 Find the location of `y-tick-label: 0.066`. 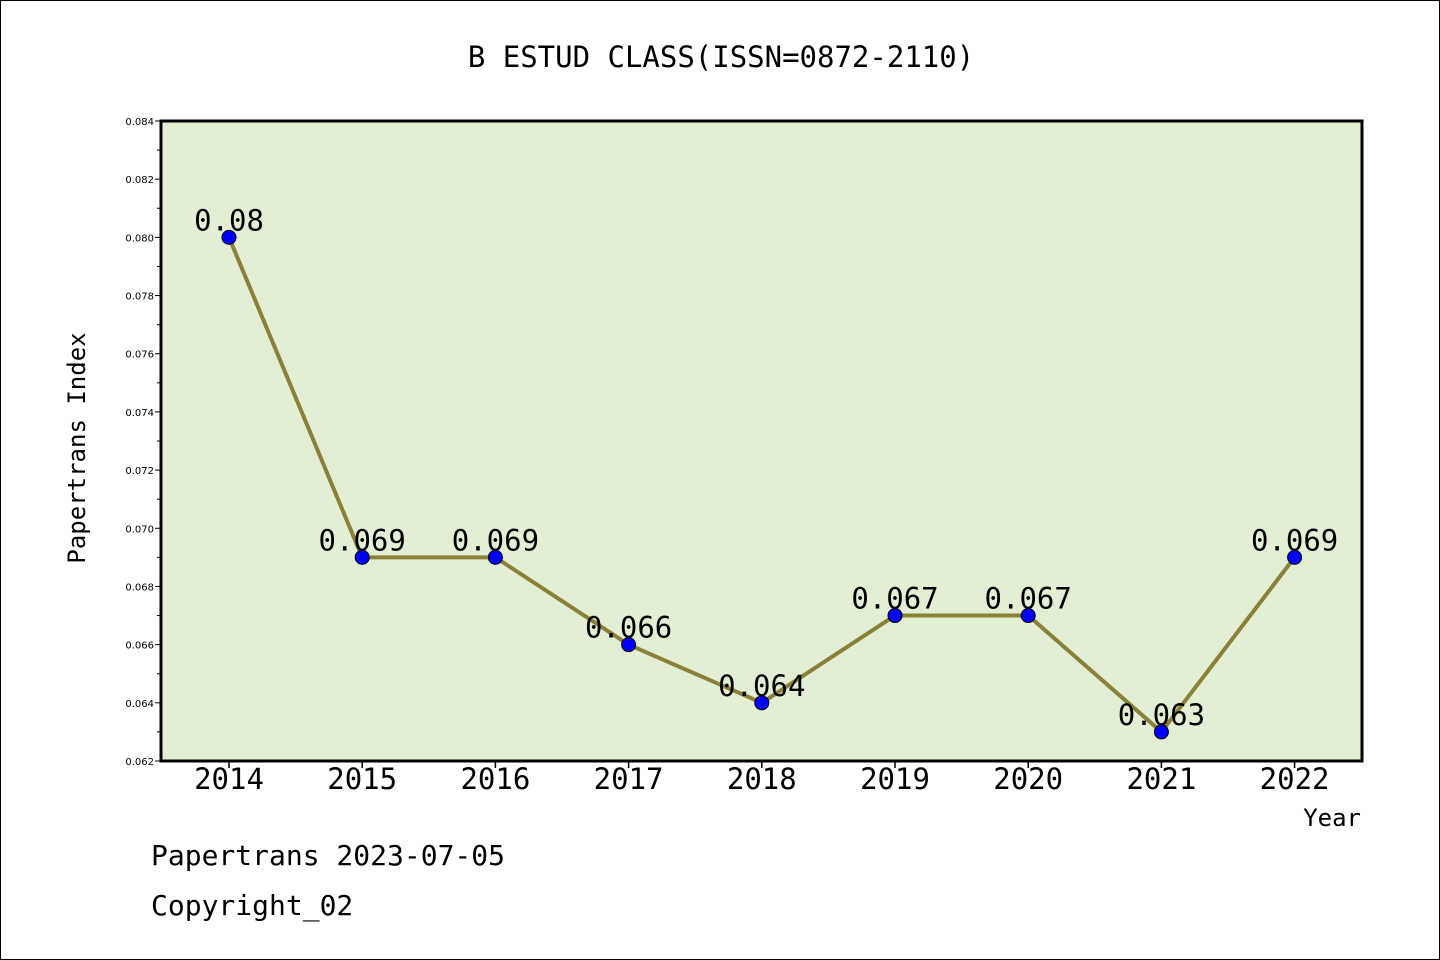

y-tick-label: 0.066 is located at coordinates (139, 646).